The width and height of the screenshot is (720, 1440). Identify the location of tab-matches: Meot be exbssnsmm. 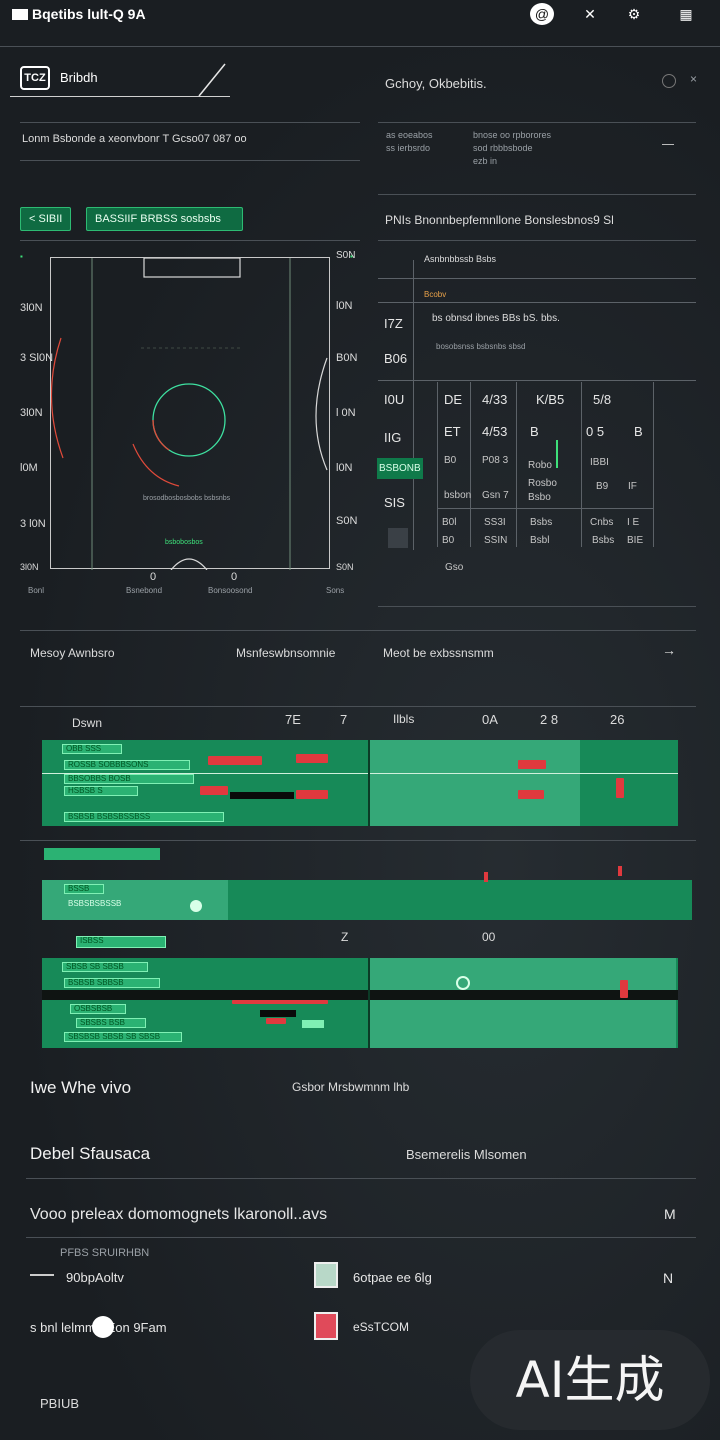
(438, 653).